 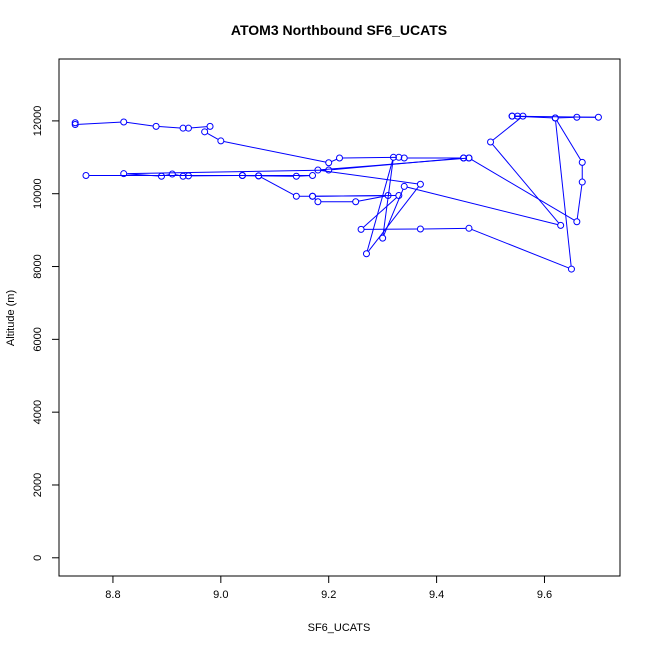 What do you see at coordinates (38, 193) in the screenshot?
I see `y-tick-label: 10000` at bounding box center [38, 193].